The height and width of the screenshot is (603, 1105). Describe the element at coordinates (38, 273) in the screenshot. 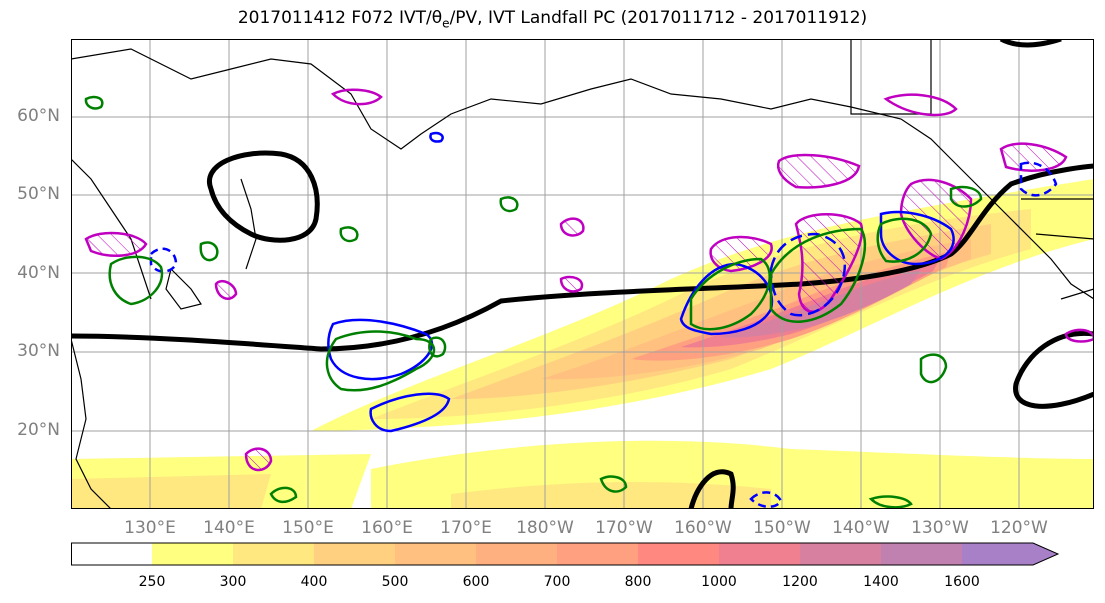

I see `lat-label-40n: 40°N` at that location.